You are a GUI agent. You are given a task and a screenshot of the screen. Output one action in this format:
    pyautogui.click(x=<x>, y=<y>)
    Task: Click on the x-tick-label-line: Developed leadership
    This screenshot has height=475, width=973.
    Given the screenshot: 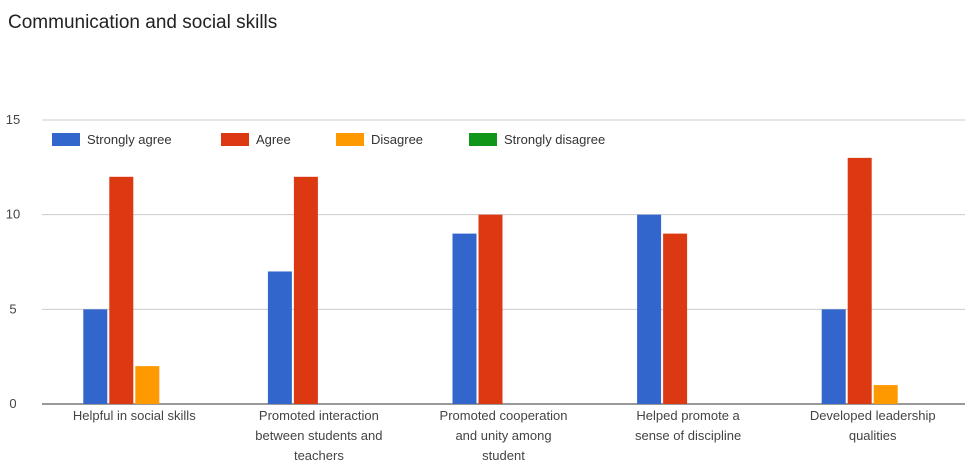 What is the action you would take?
    pyautogui.click(x=873, y=415)
    